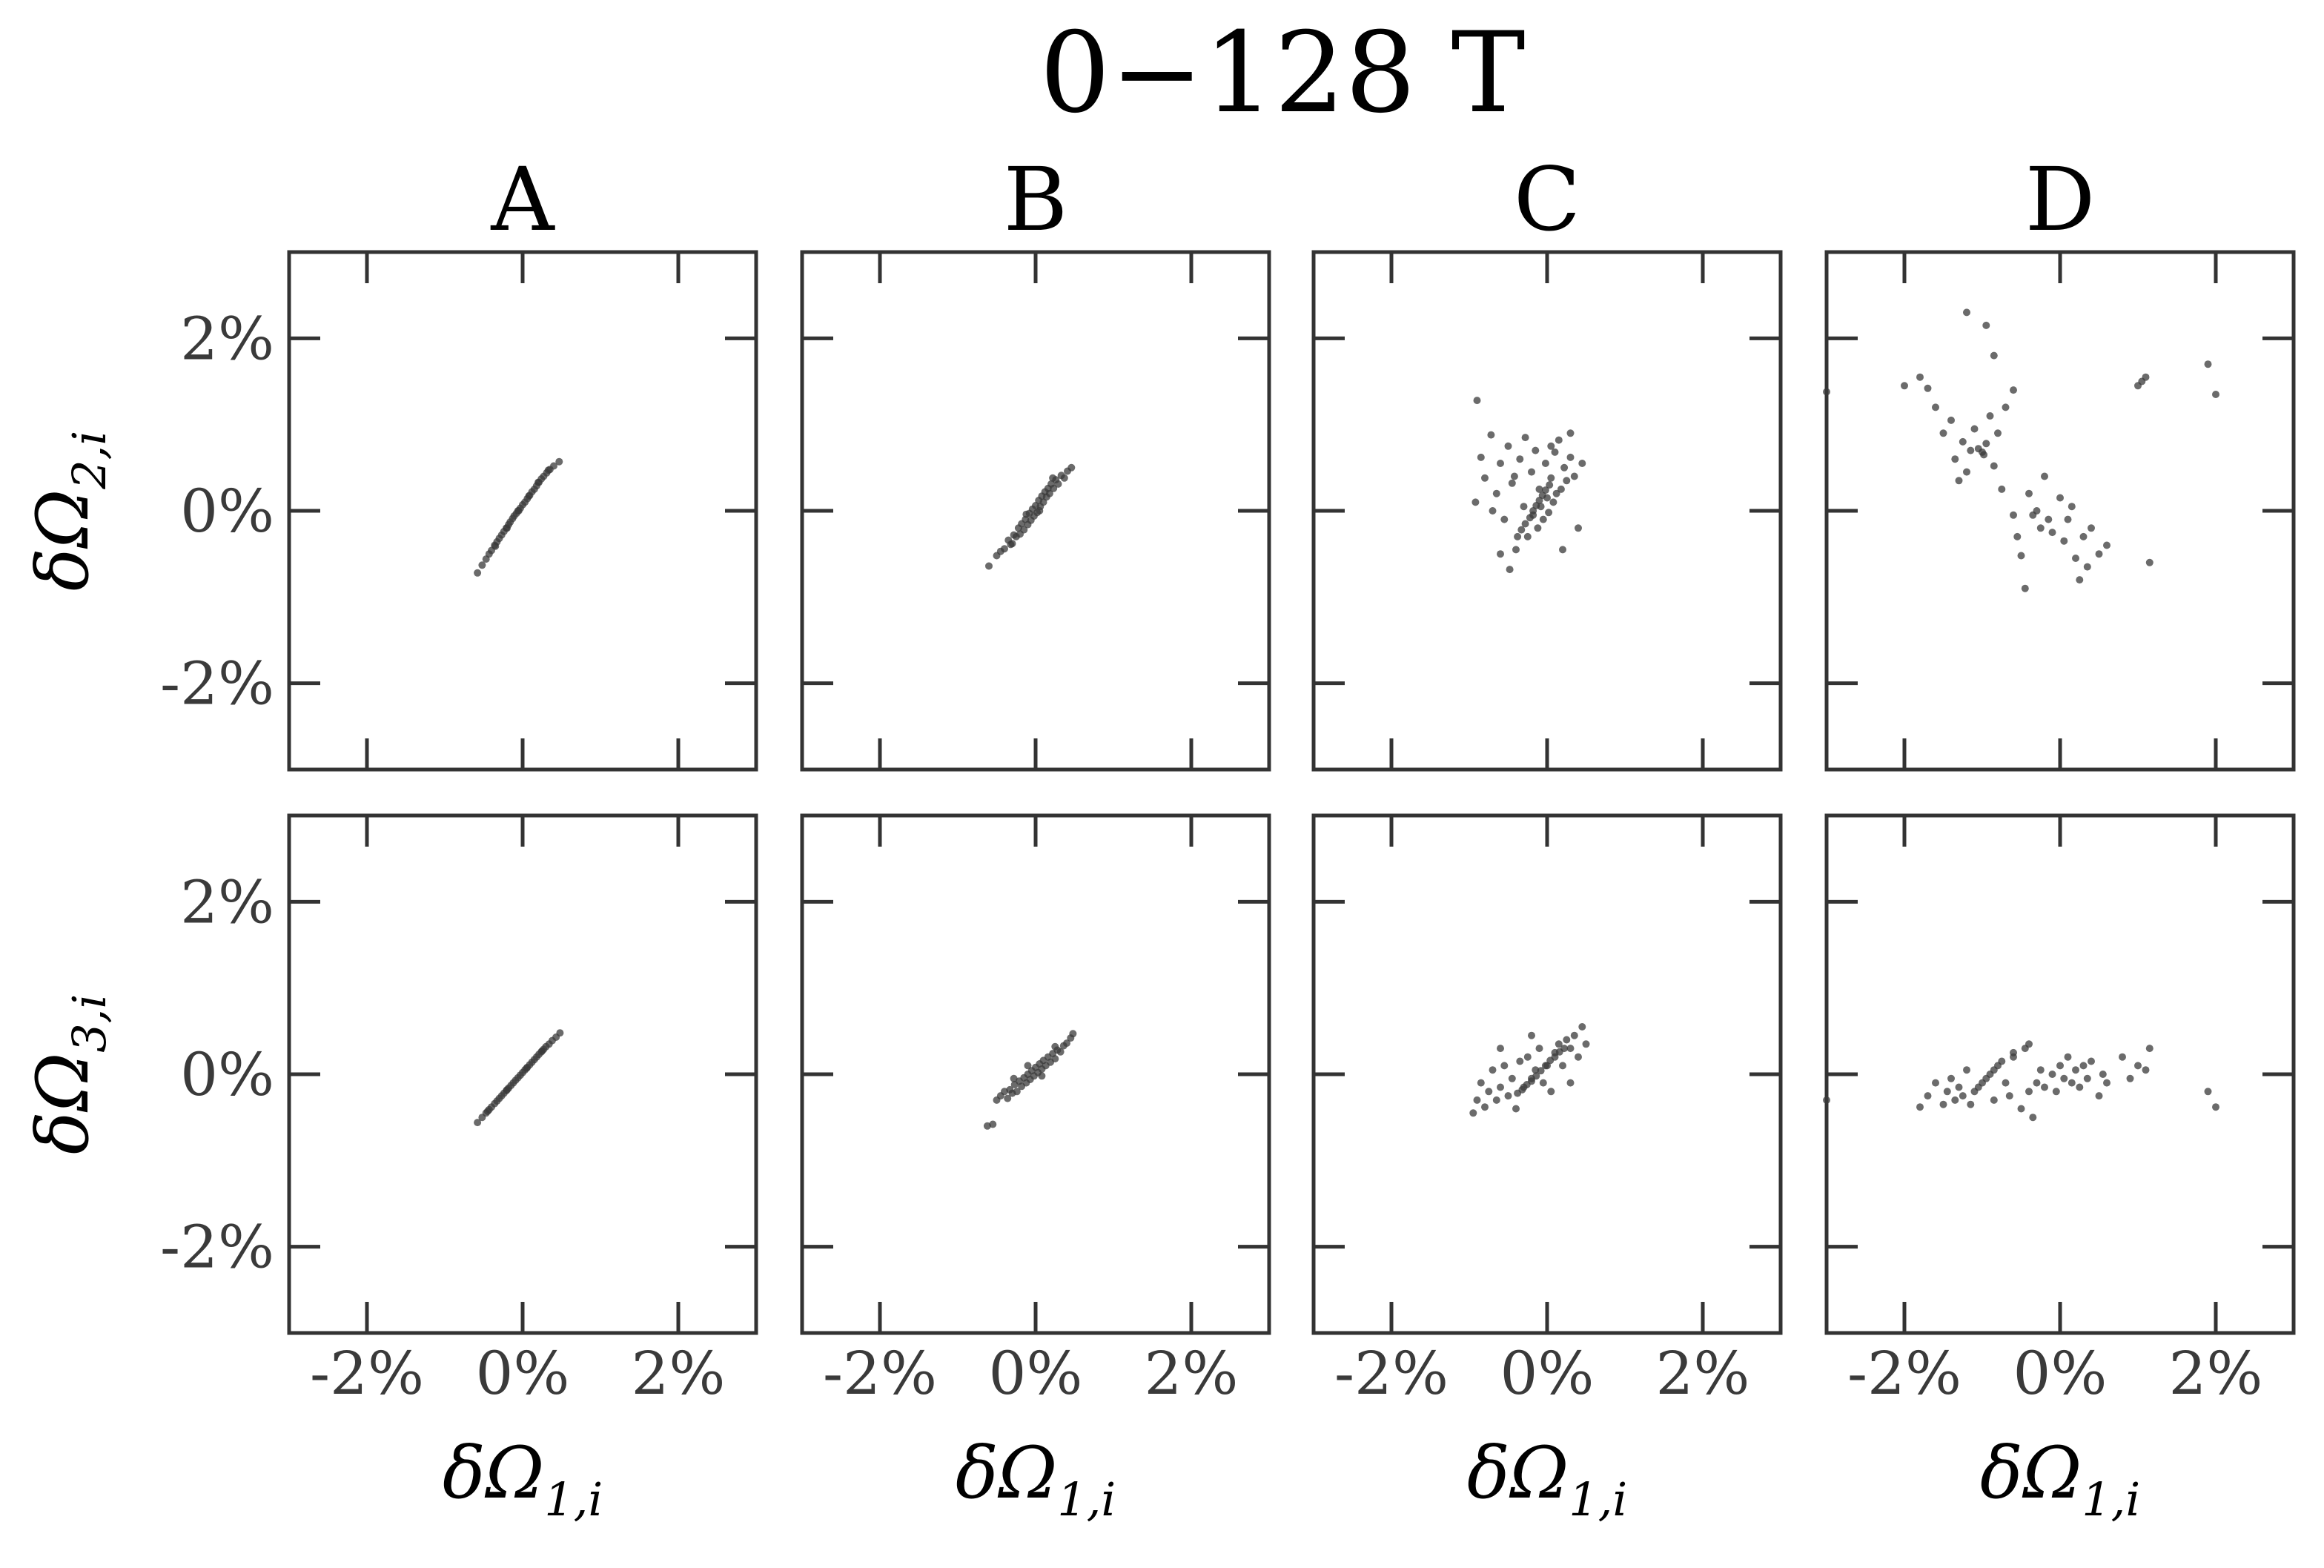  What do you see at coordinates (1086, 1499) in the screenshot?
I see `x-axis-label-b-subscript: 1,i` at bounding box center [1086, 1499].